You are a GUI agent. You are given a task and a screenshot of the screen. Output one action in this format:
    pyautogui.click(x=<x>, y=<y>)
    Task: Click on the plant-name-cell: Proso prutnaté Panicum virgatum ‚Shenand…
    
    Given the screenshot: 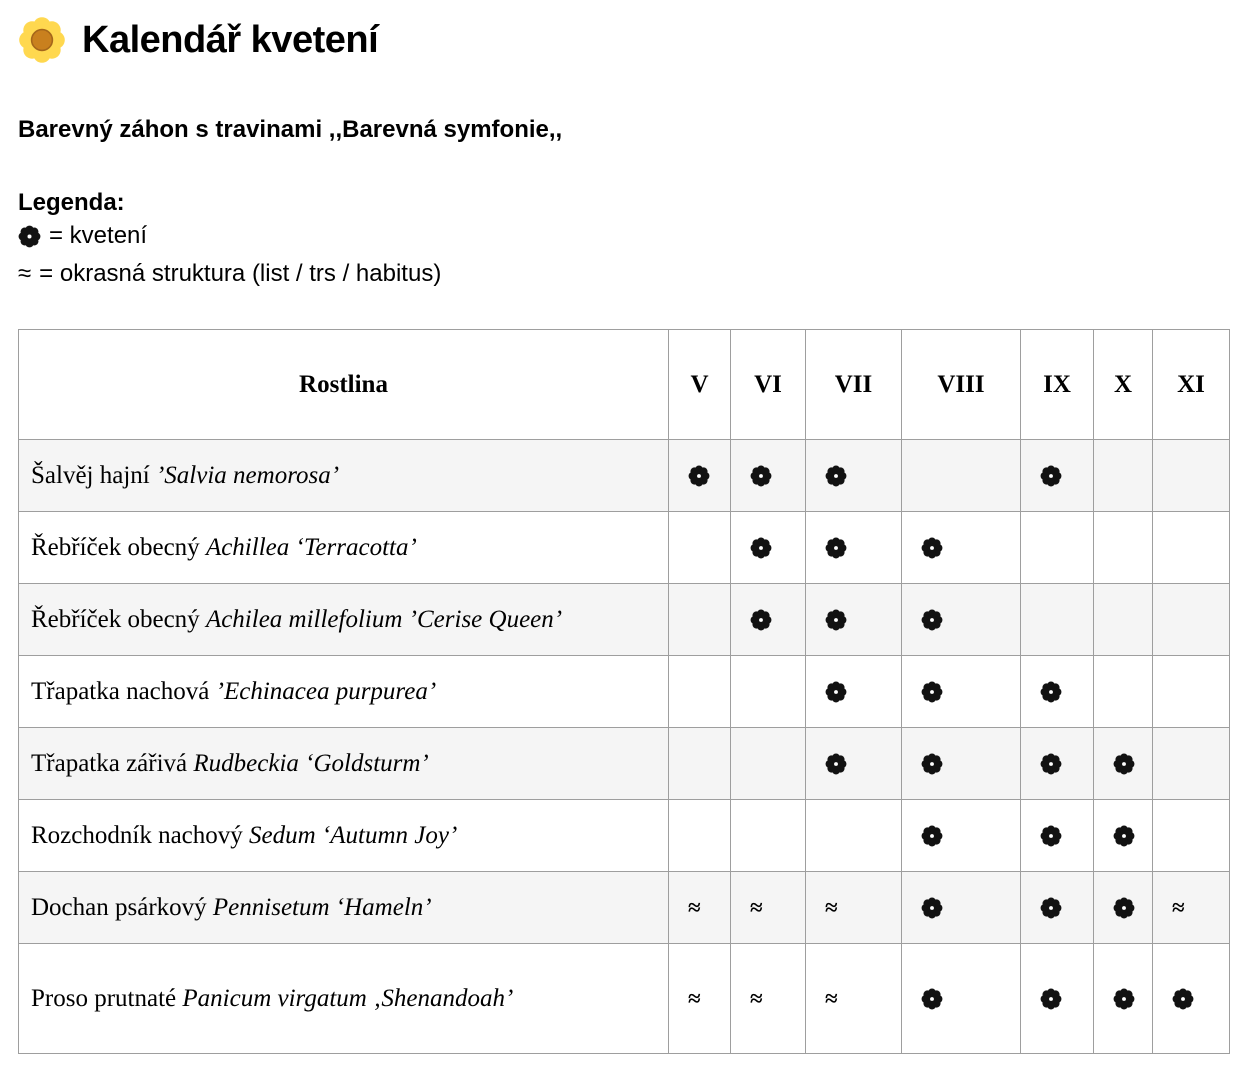 What is the action you would take?
    pyautogui.click(x=343, y=998)
    